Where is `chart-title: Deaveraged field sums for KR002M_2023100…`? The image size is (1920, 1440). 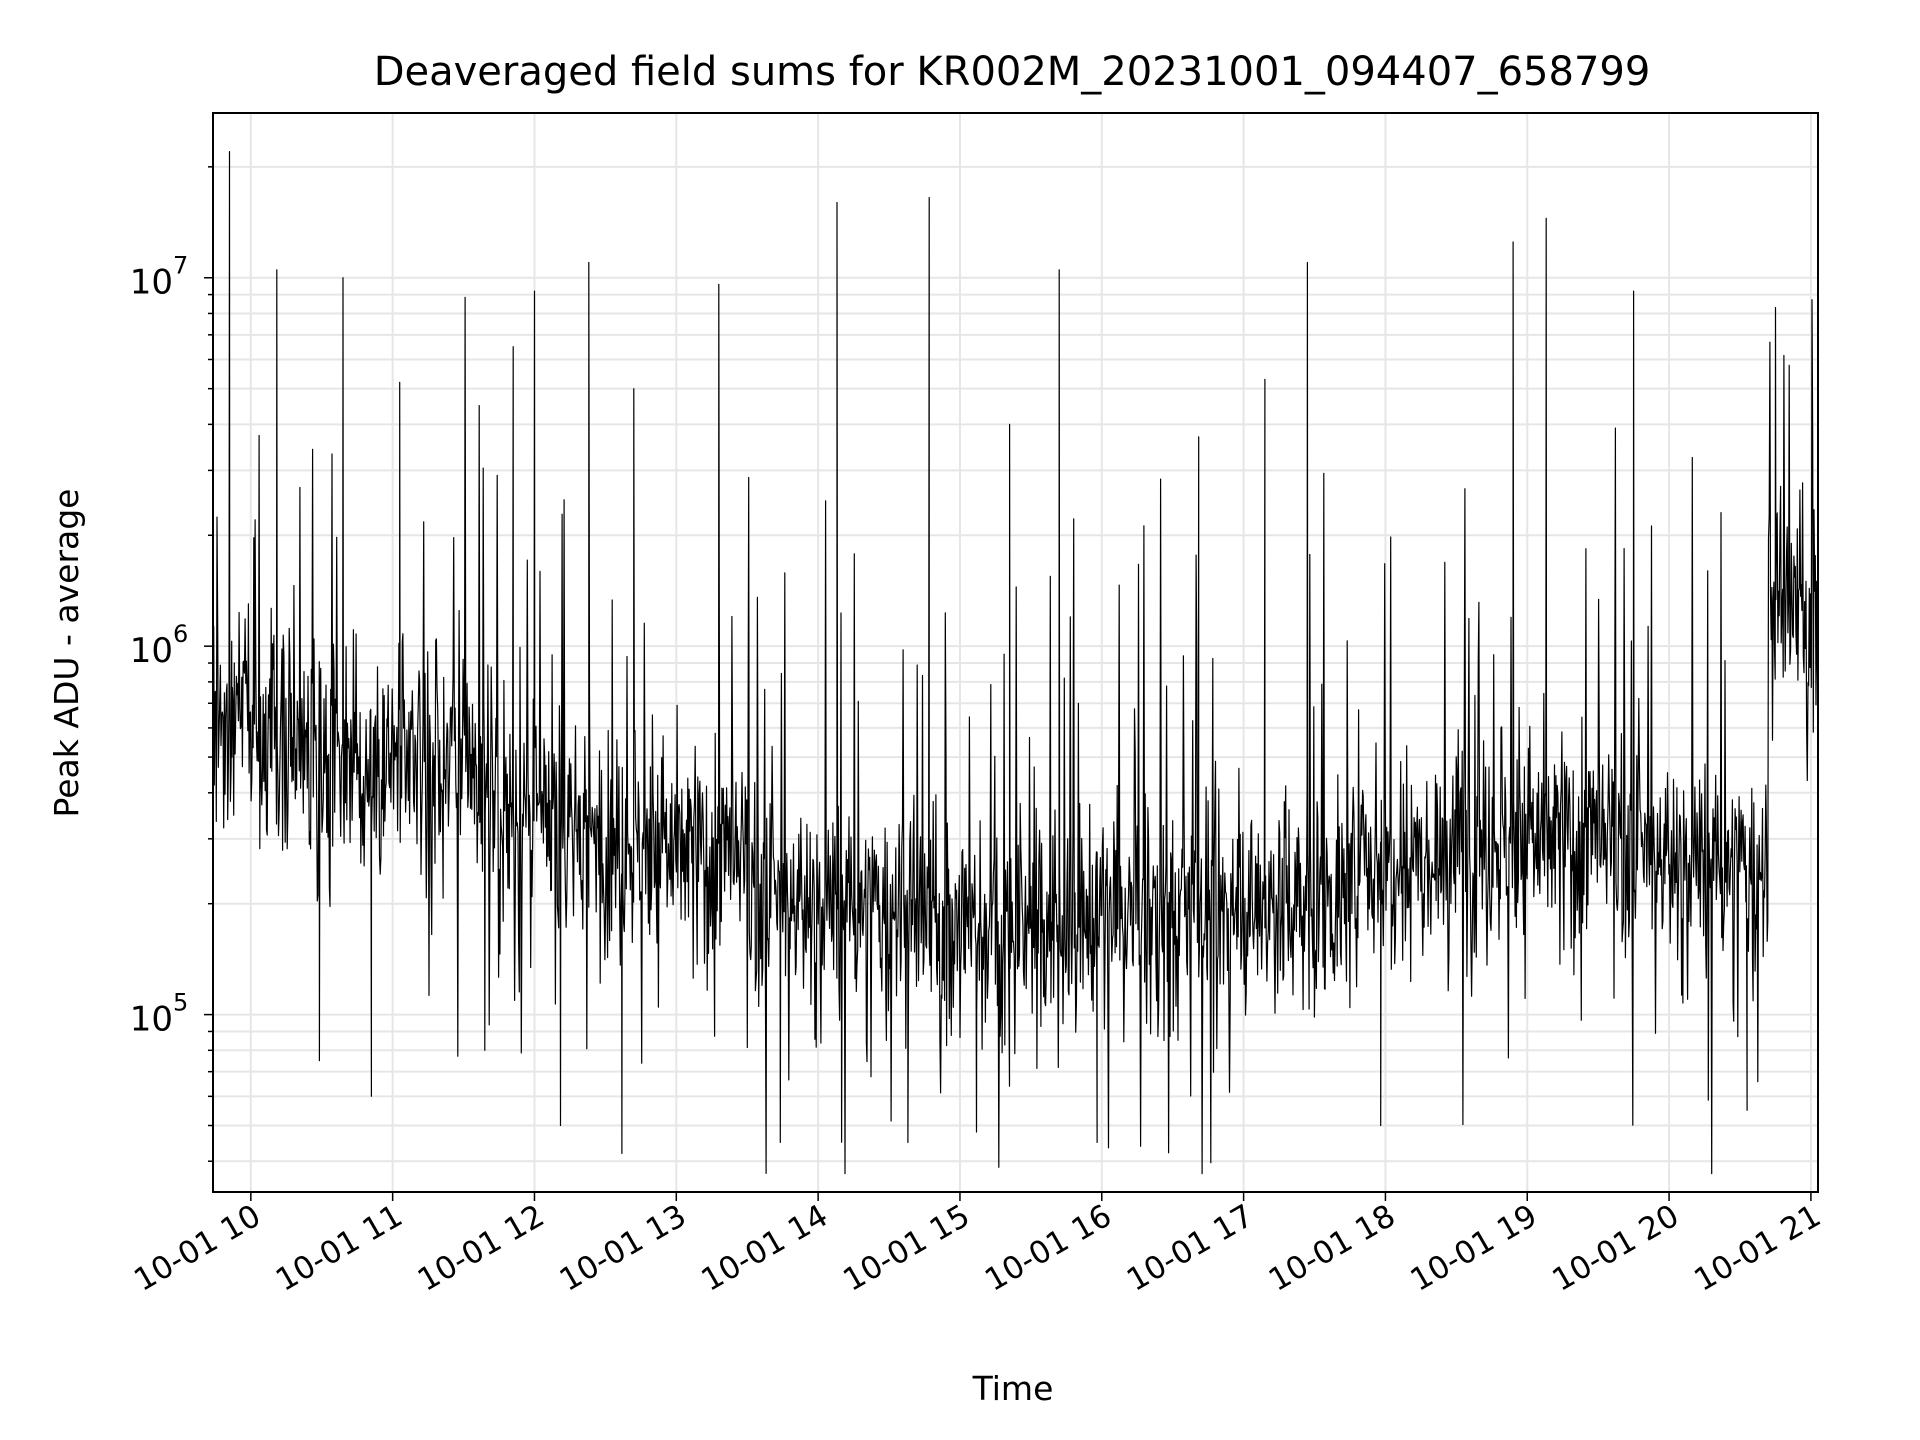
chart-title: Deaveraged field sums for KR002M_2023100… is located at coordinates (1012, 72).